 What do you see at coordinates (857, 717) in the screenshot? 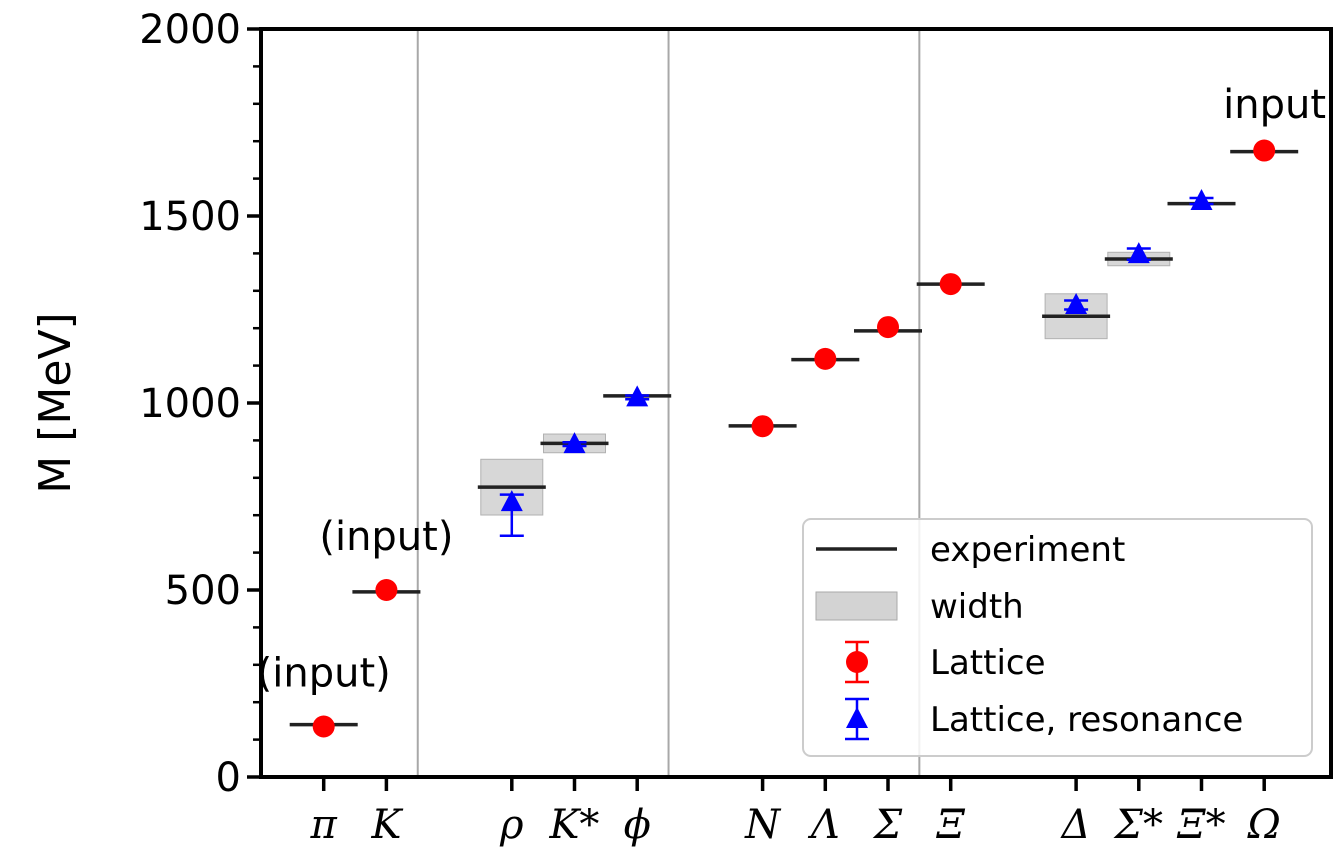
I see `legend-resonance-marker` at bounding box center [857, 717].